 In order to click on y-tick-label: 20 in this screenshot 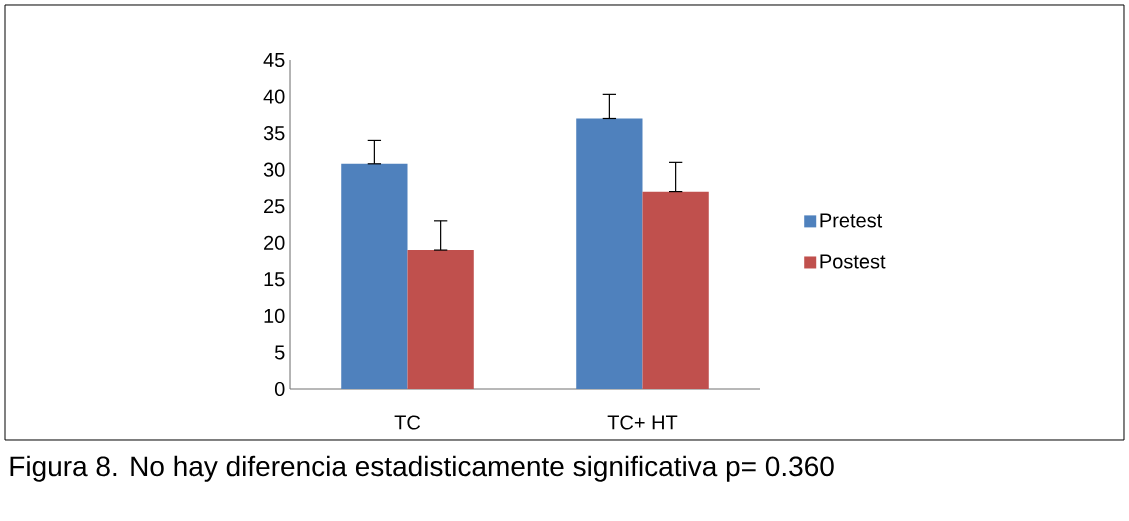, I will do `click(274, 242)`.